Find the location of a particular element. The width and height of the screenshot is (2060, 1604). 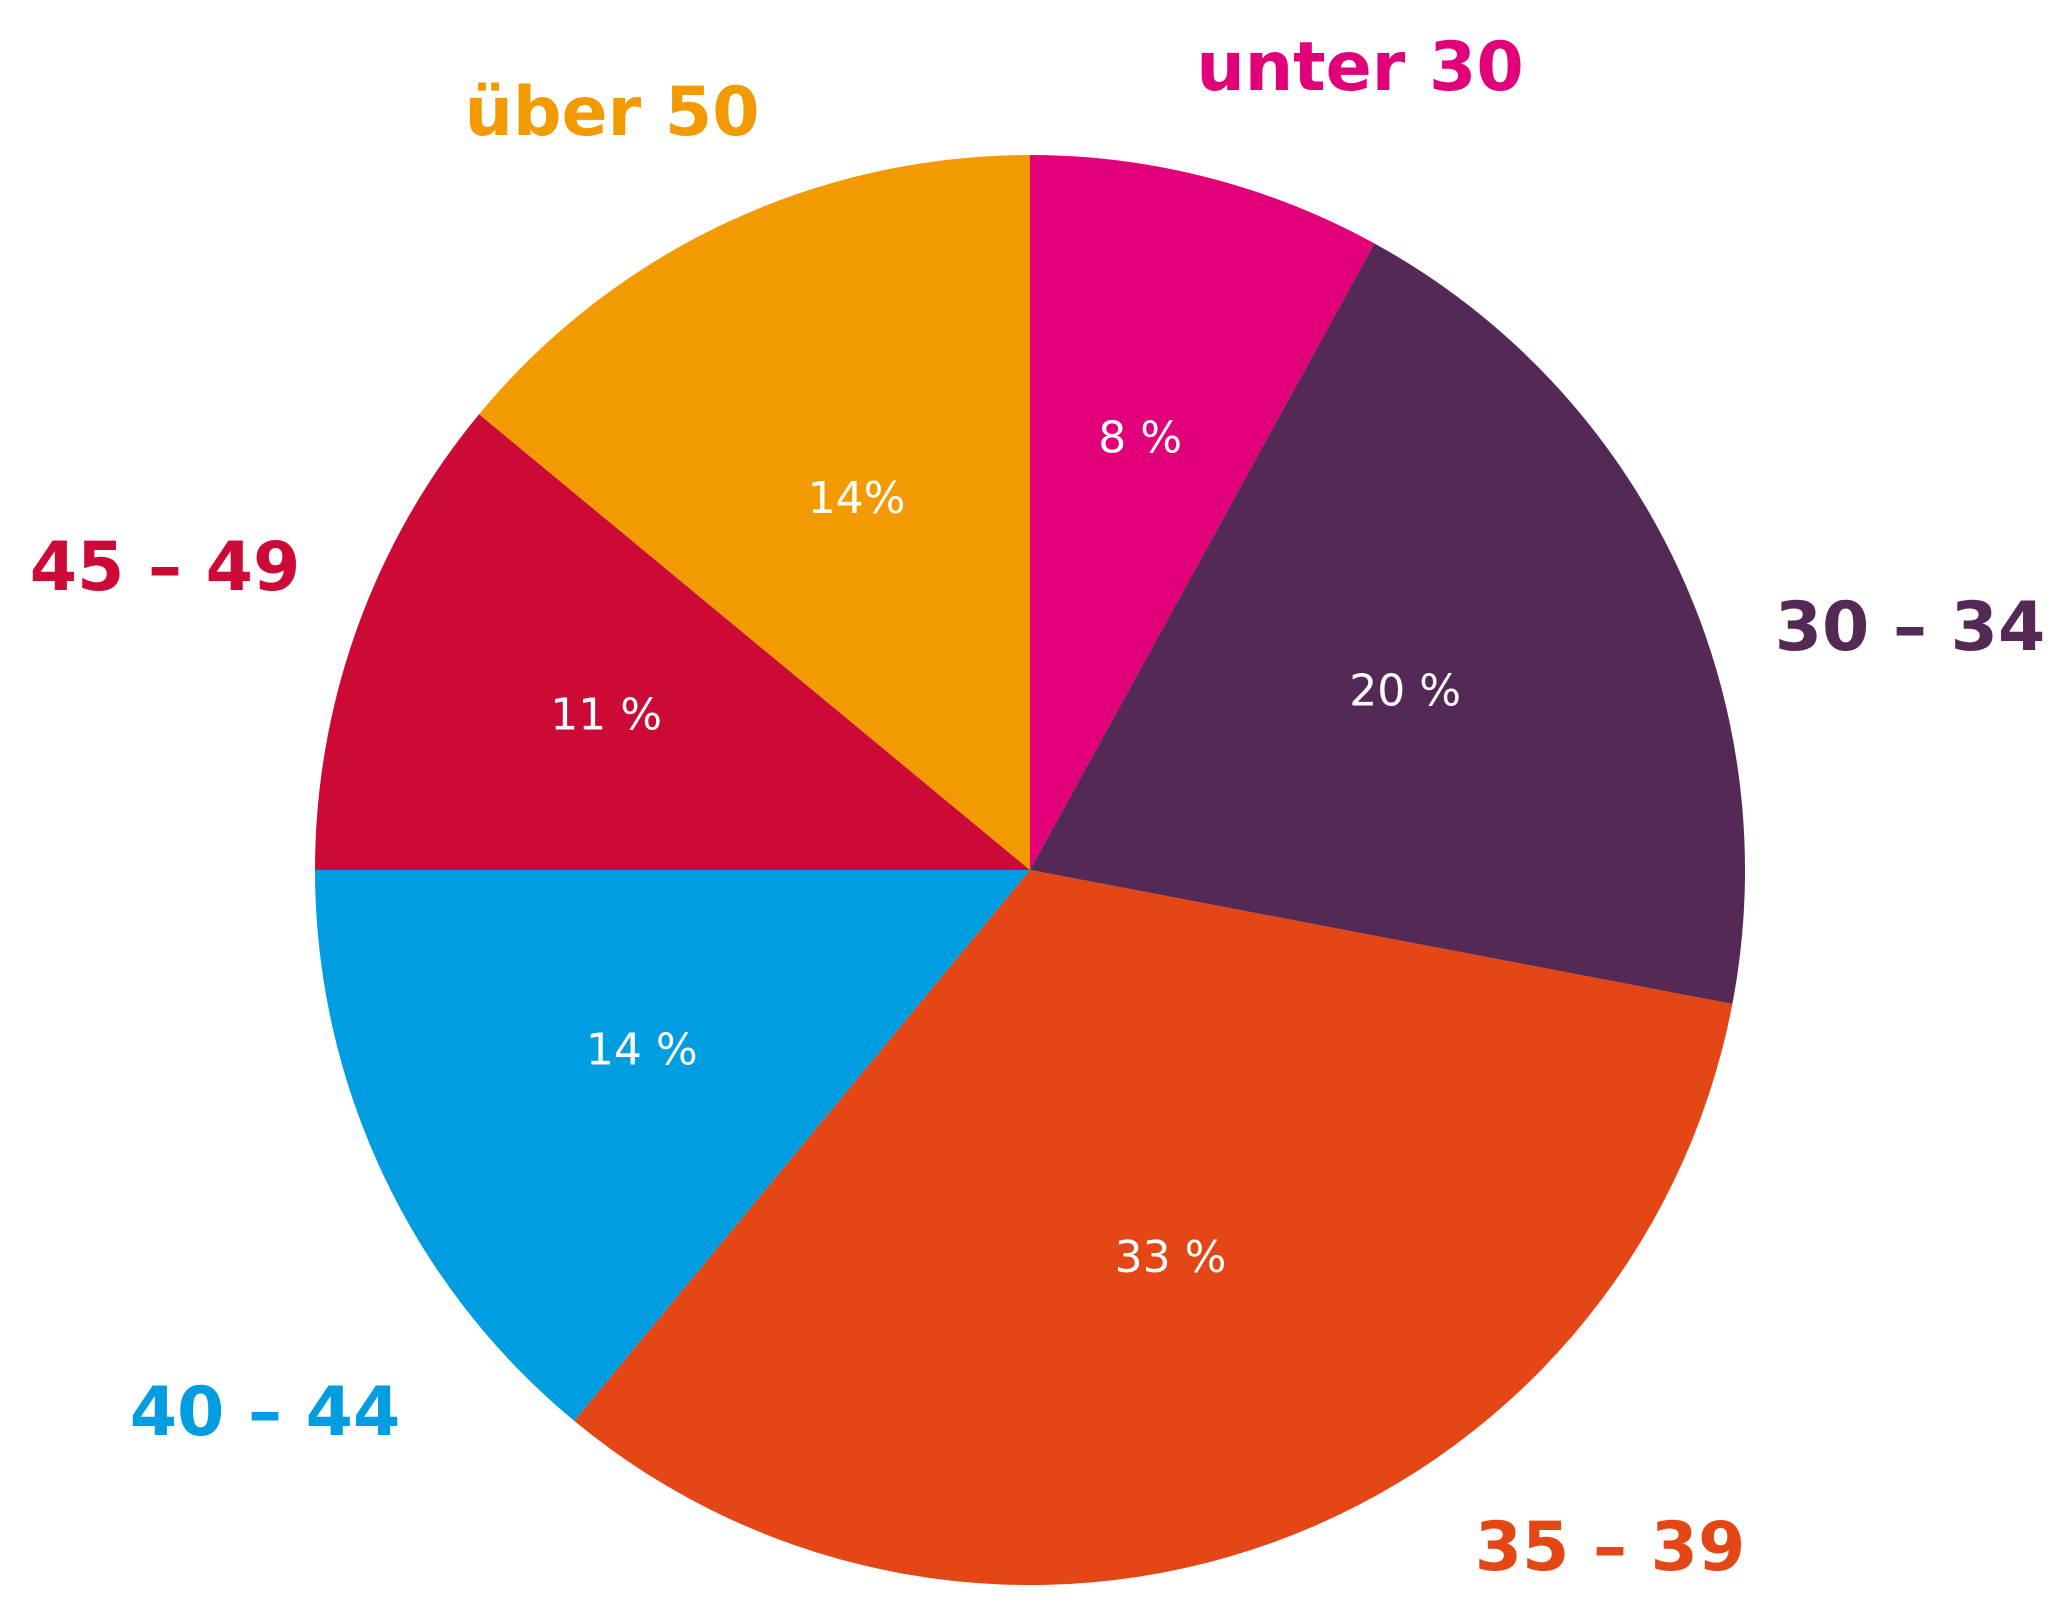

category-label-35-39: 35 – 39 is located at coordinates (1610, 1547).